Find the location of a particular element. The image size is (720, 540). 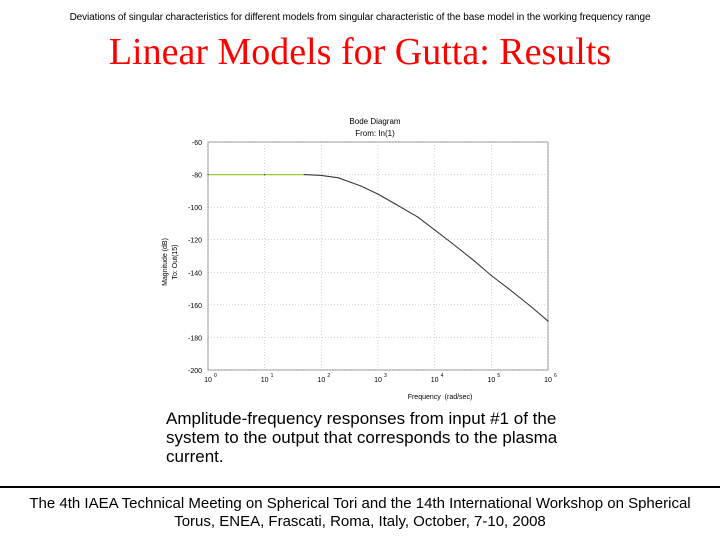

x-tick-exponent: 5 is located at coordinates (498, 376).